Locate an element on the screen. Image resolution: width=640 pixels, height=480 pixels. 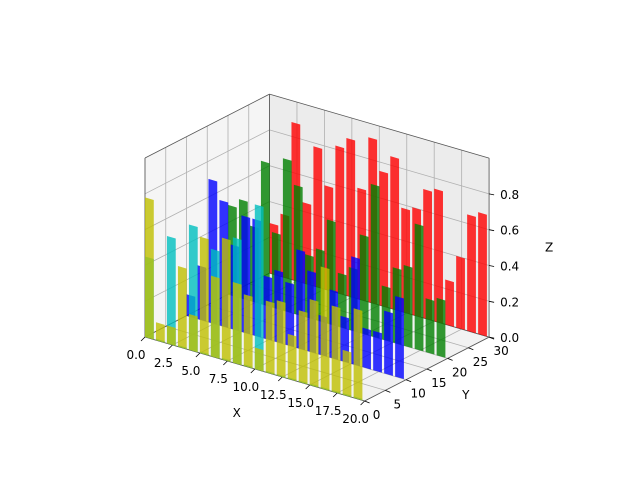
y-tick-label: 10 is located at coordinates (417, 394).